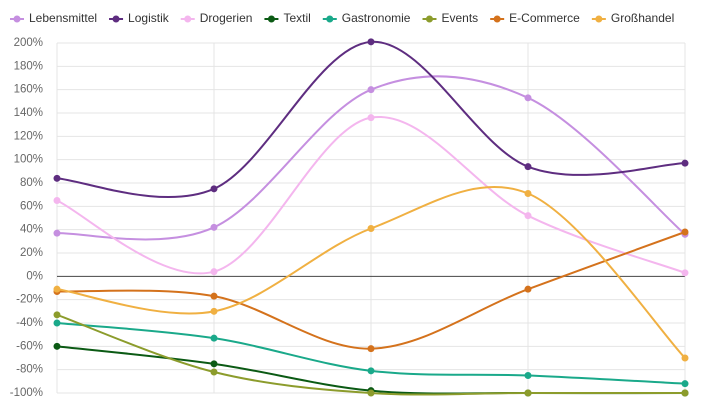 Image resolution: width=710 pixels, height=400 pixels. I want to click on y-tick-label: 200%, so click(28, 43).